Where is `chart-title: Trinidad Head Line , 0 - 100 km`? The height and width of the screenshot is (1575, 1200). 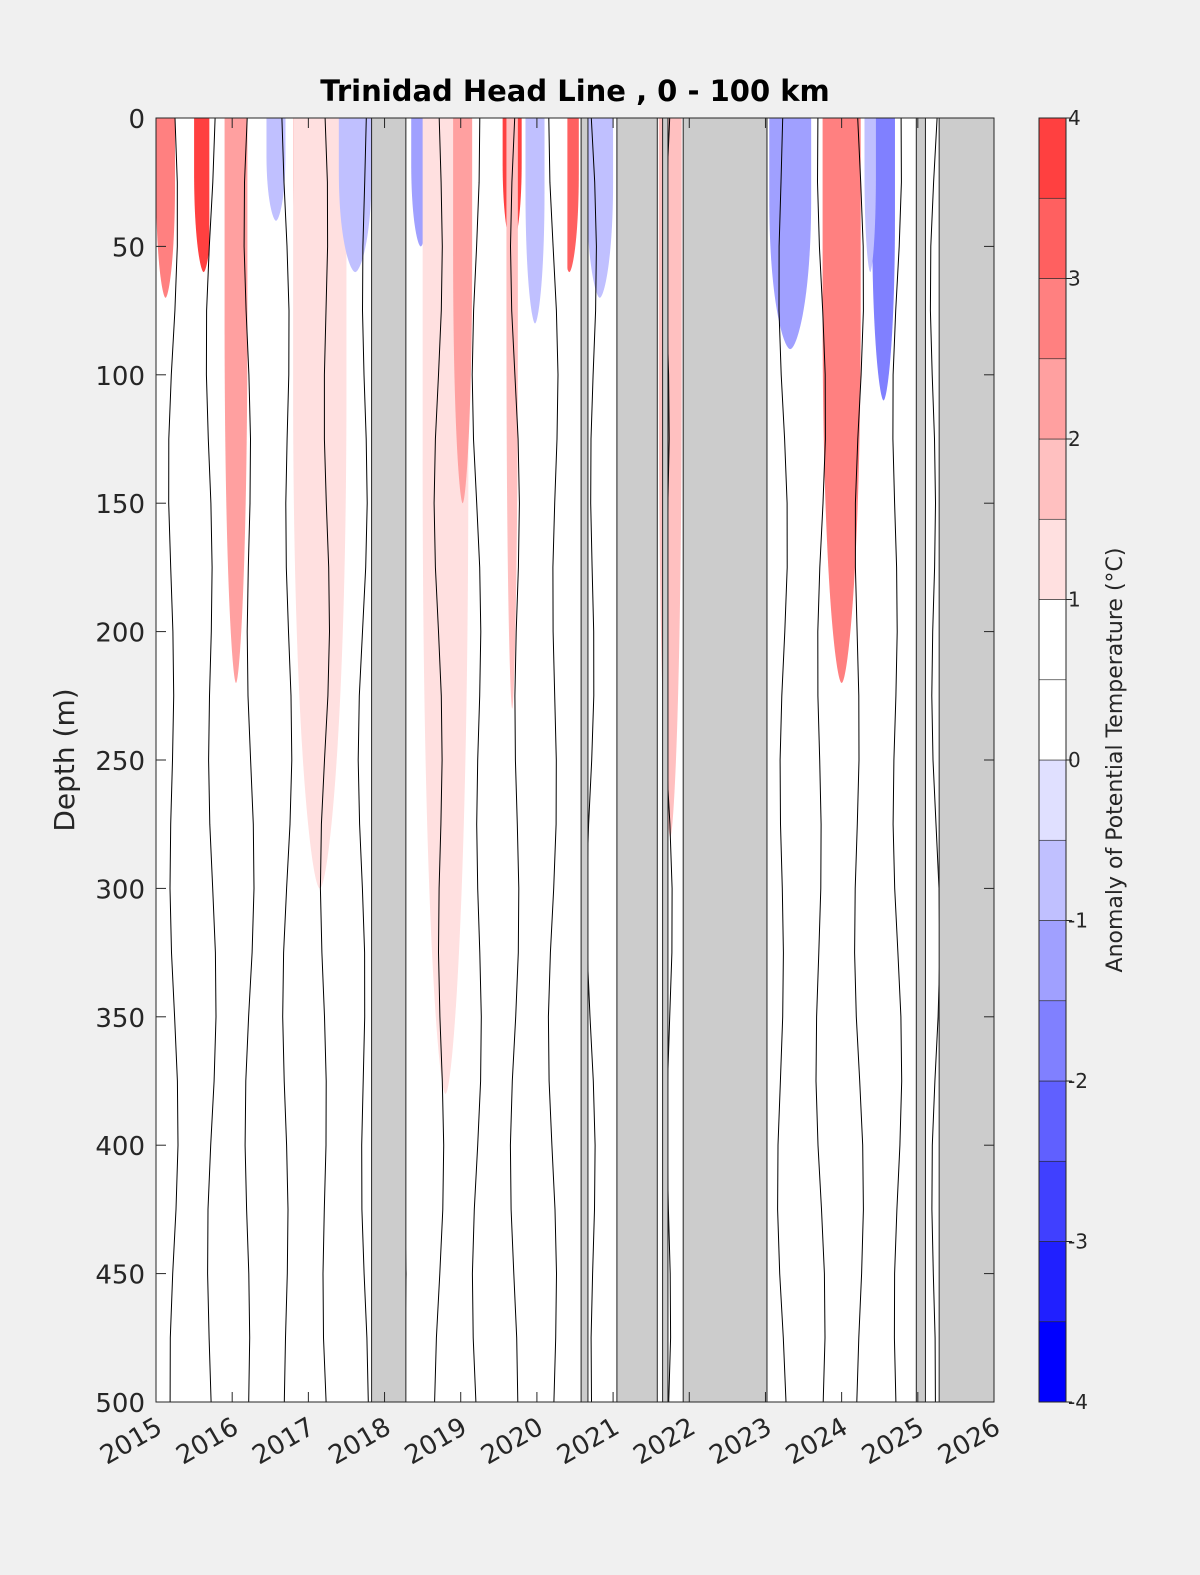
chart-title: Trinidad Head Line , 0 - 100 km is located at coordinates (574, 91).